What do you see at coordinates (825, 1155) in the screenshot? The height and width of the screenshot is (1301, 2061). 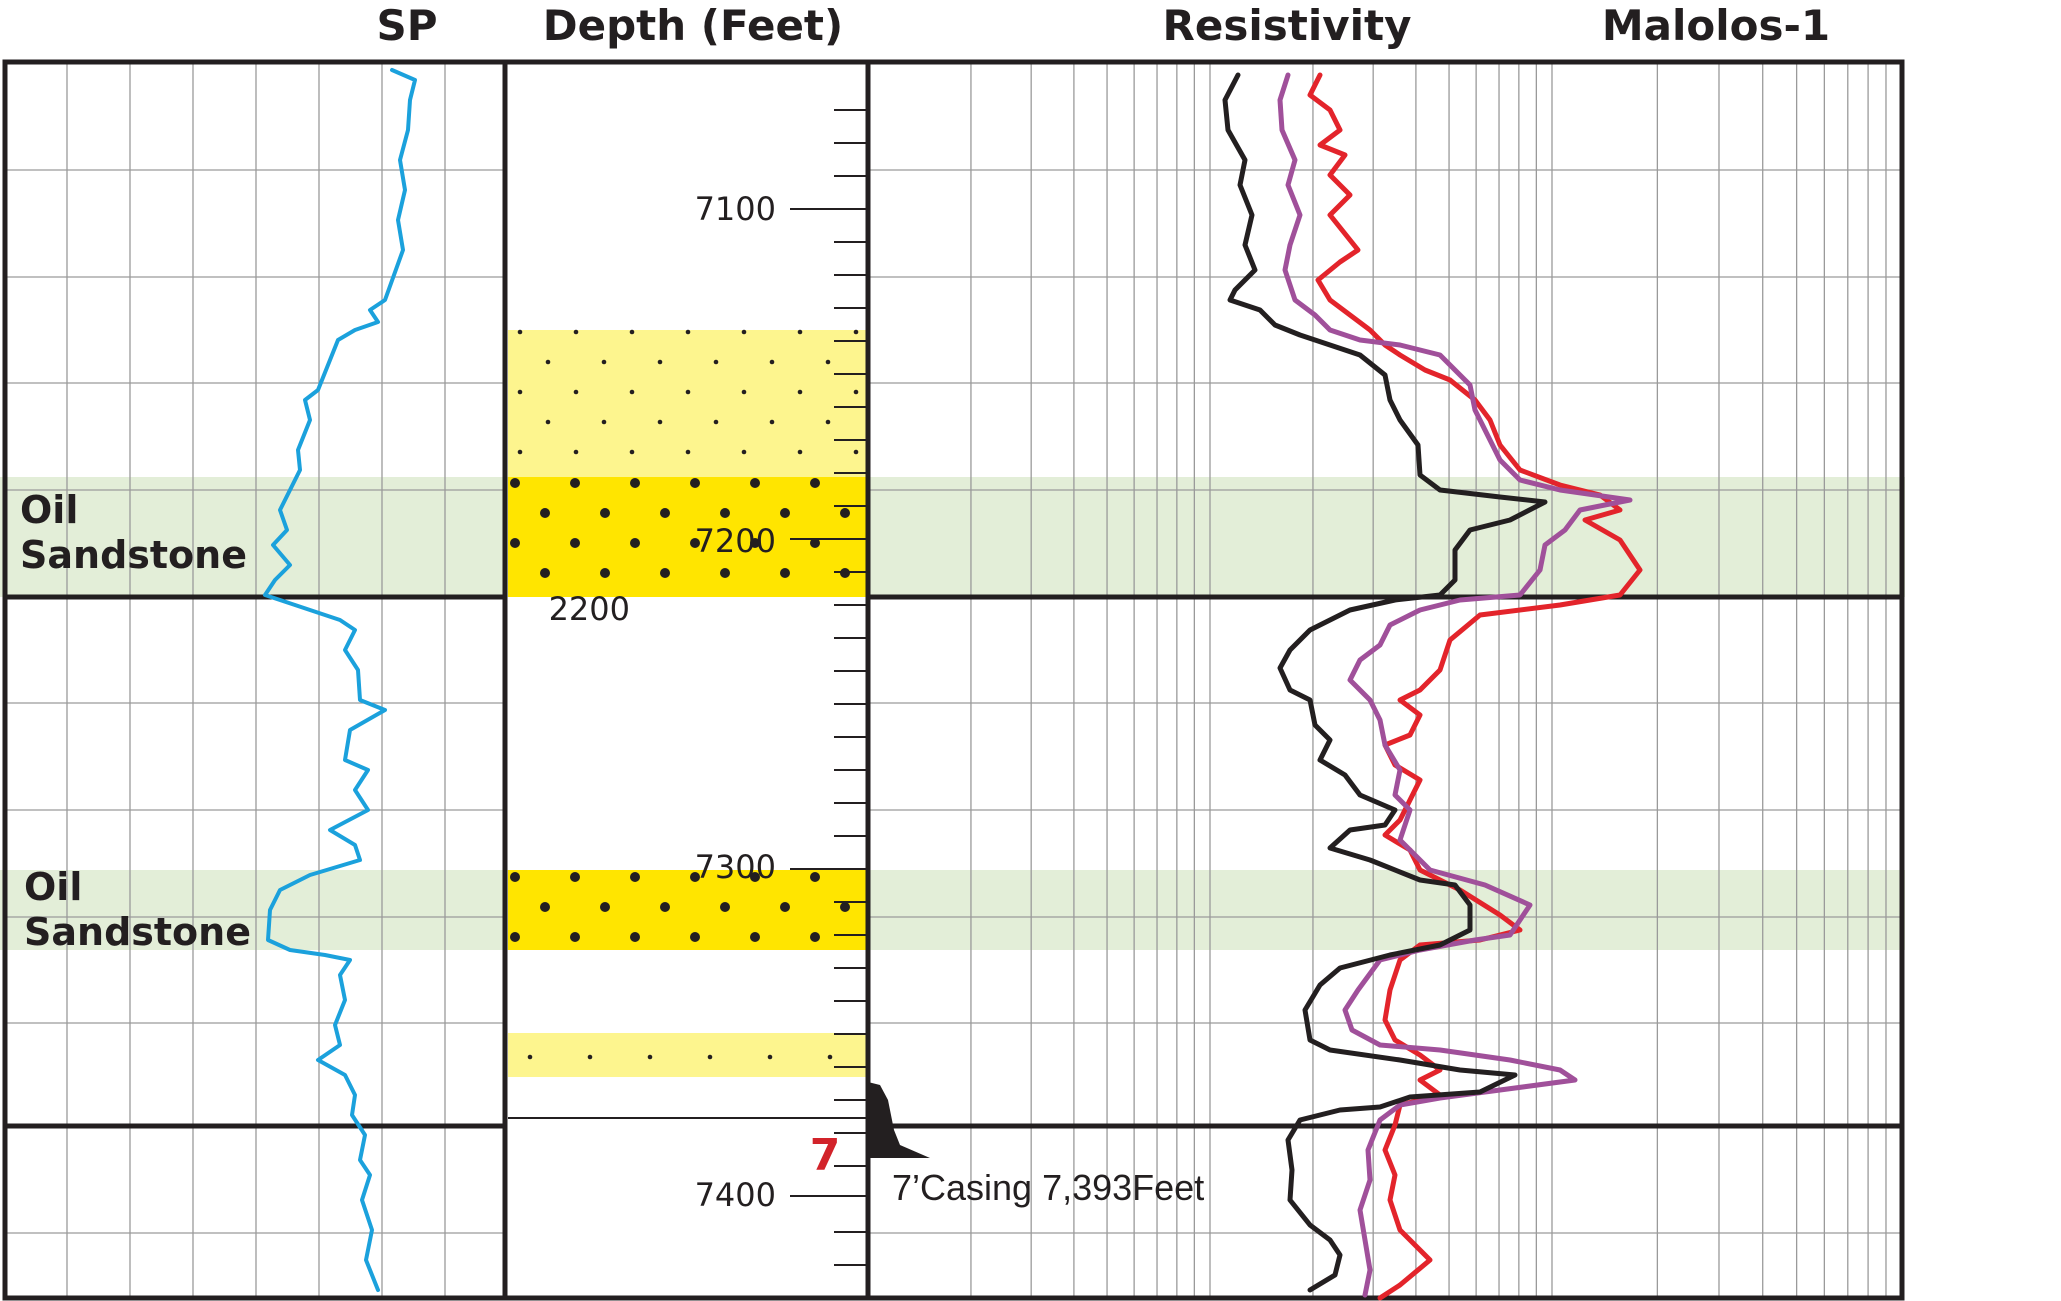 I see `casing-size-mark: 7` at bounding box center [825, 1155].